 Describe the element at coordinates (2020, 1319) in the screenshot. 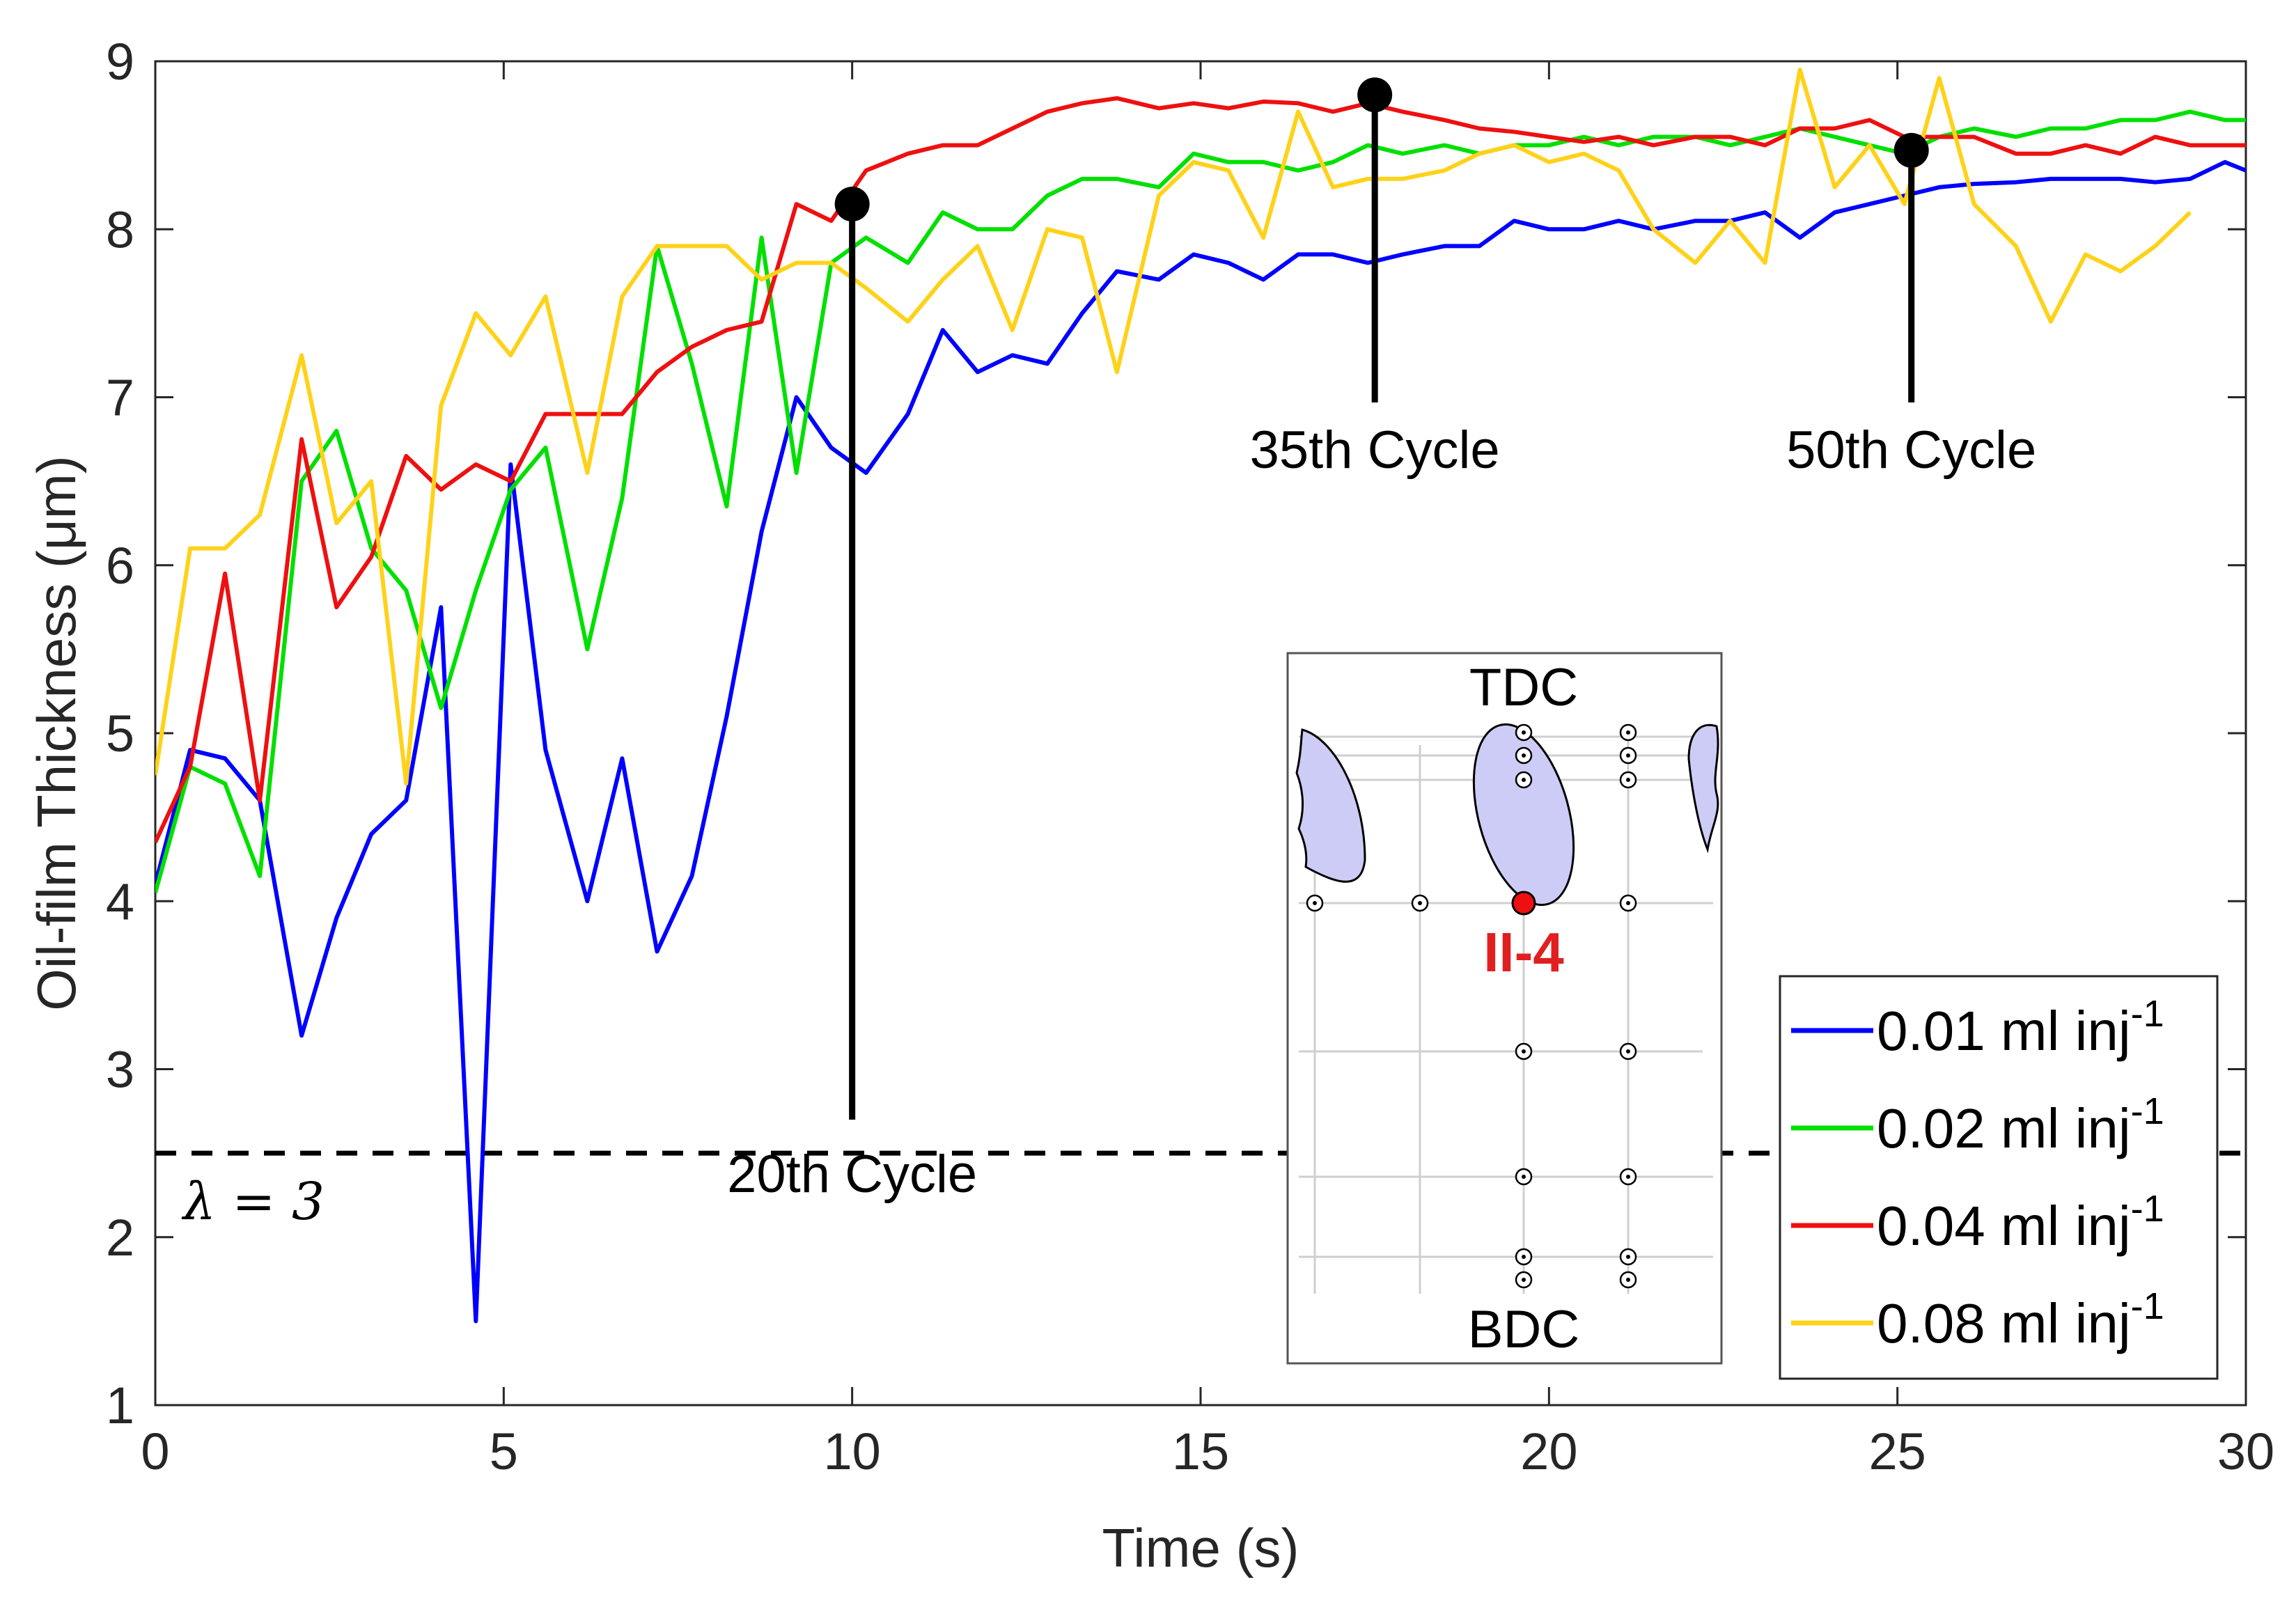

I see `legend-label: 0.08 ml inj-1` at that location.